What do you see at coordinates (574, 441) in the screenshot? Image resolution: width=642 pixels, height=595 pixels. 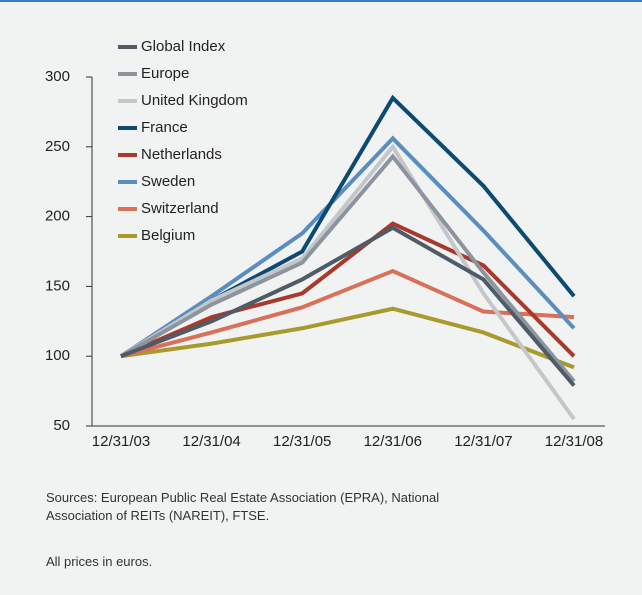 I see `x-tick-label: 12/31/08` at bounding box center [574, 441].